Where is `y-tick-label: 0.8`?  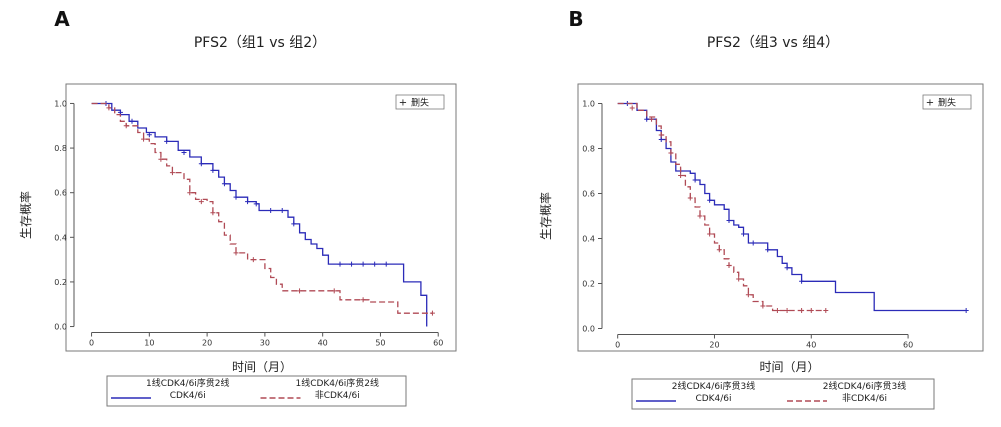
y-tick-label: 0.8 is located at coordinates (60, 148).